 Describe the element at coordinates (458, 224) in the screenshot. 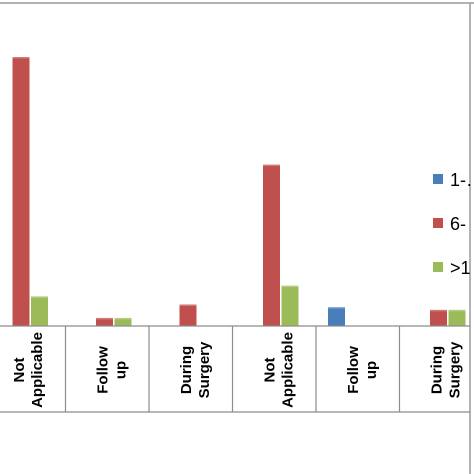

I see `legend-label-2: 6-` at that location.